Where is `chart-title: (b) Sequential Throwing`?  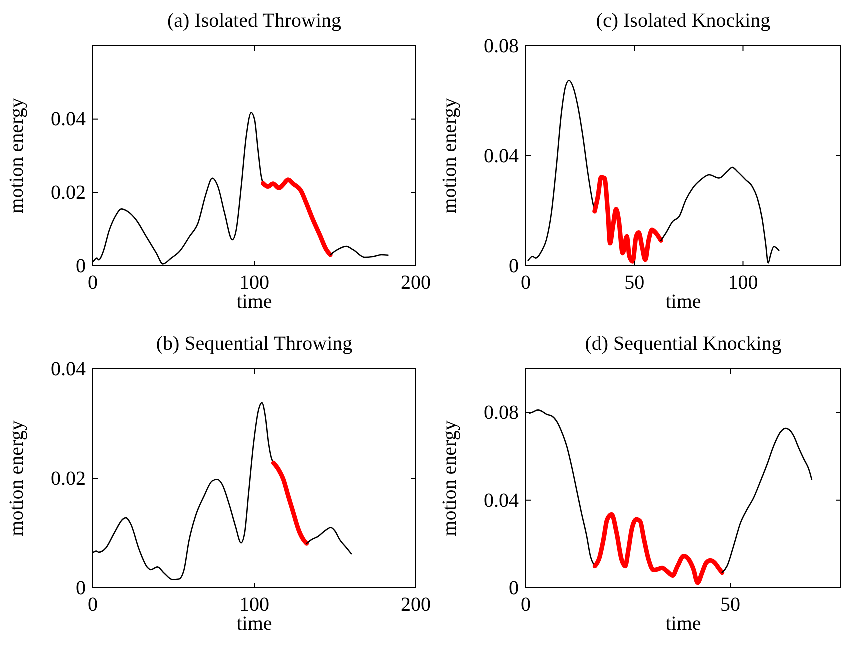 chart-title: (b) Sequential Throwing is located at coordinates (254, 344).